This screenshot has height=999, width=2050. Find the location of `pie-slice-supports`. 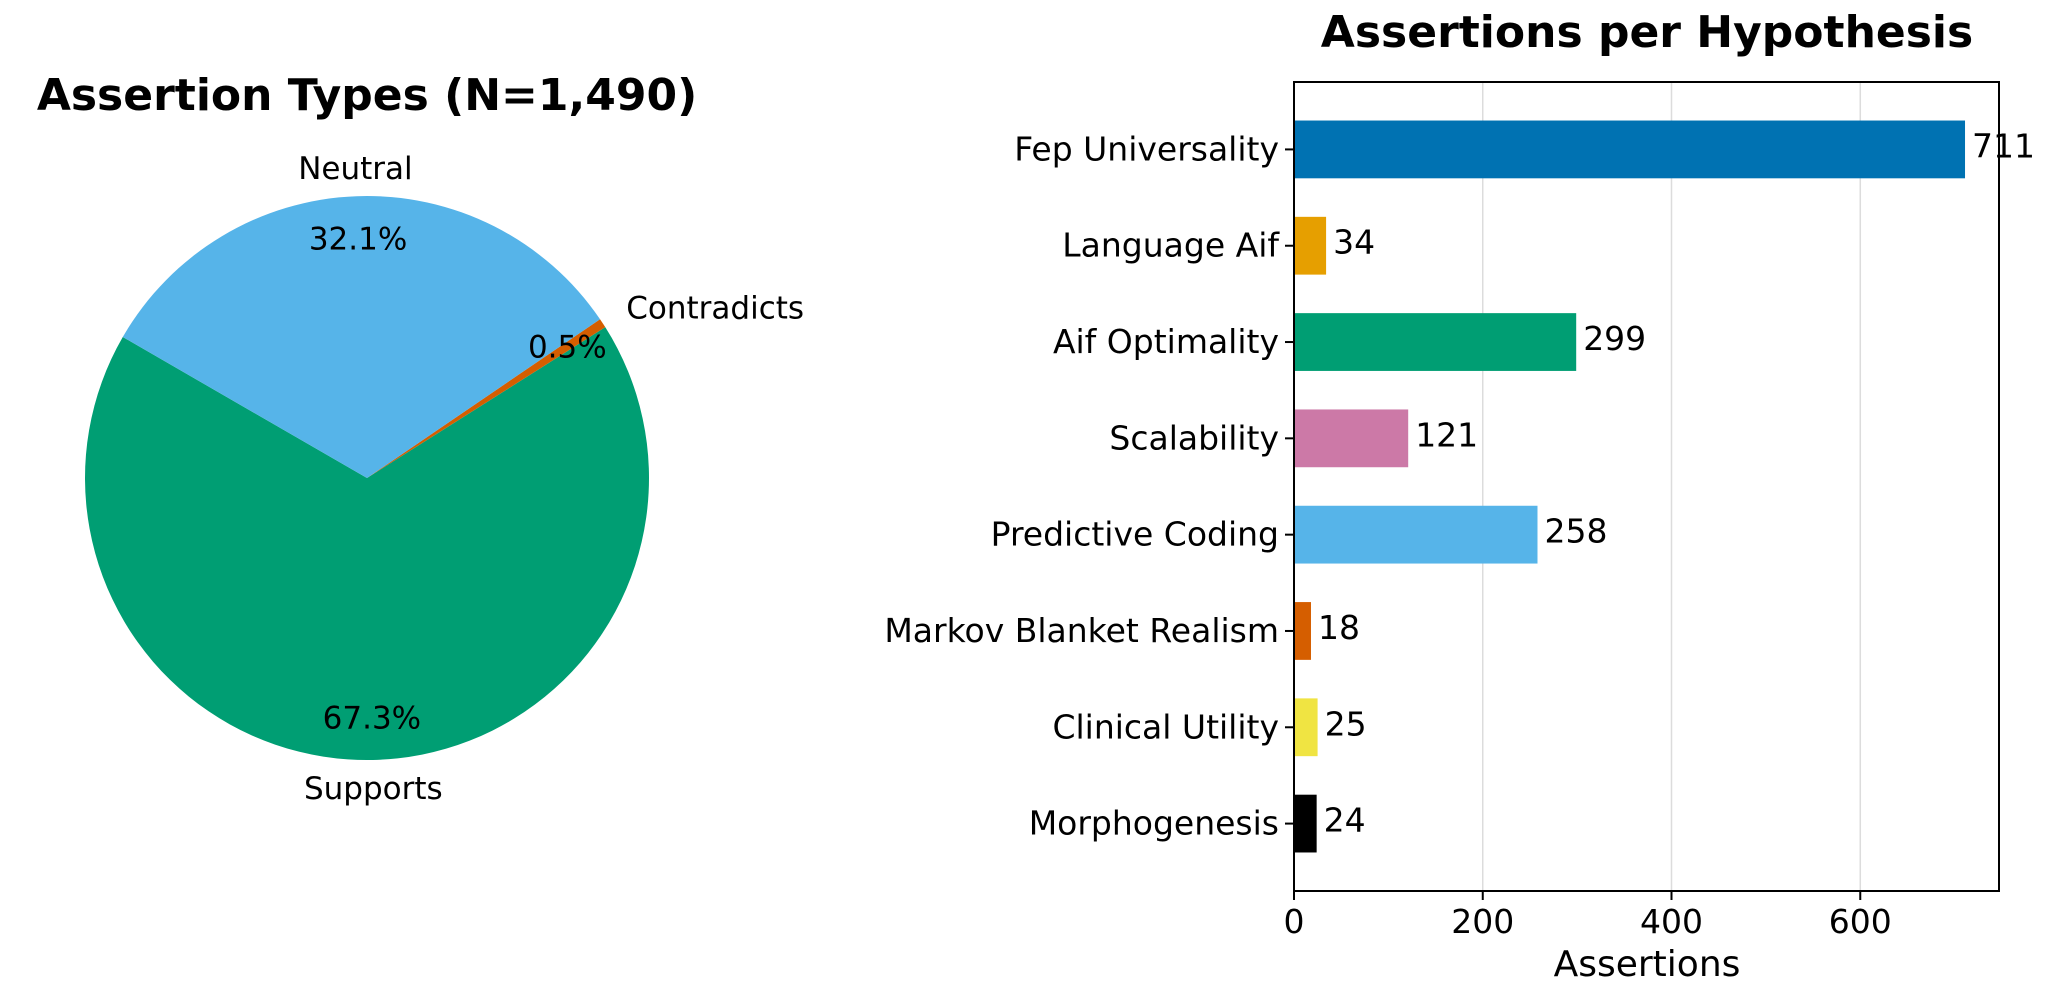

pie-slice-supports is located at coordinates (367, 544).